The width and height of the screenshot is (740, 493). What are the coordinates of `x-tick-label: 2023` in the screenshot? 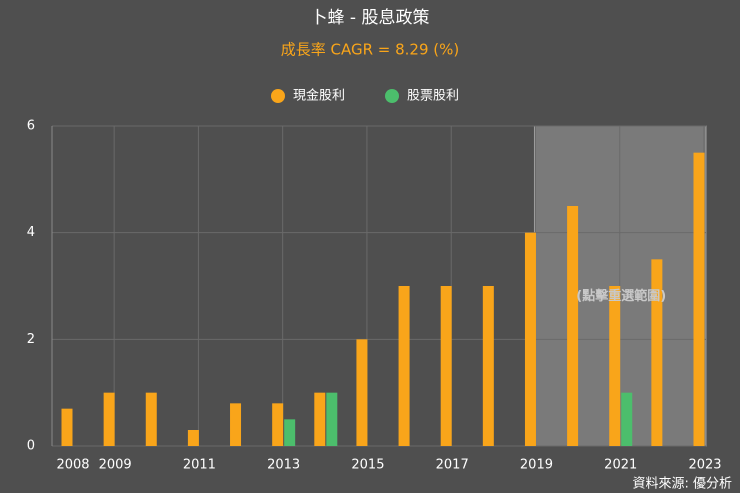 It's located at (704, 465).